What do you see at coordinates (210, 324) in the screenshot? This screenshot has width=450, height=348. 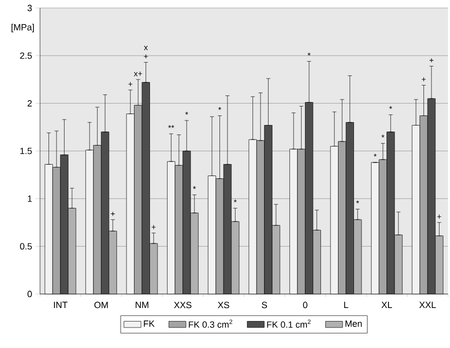 I see `legend-label: FK 0.3 cm$^{2}$` at bounding box center [210, 324].